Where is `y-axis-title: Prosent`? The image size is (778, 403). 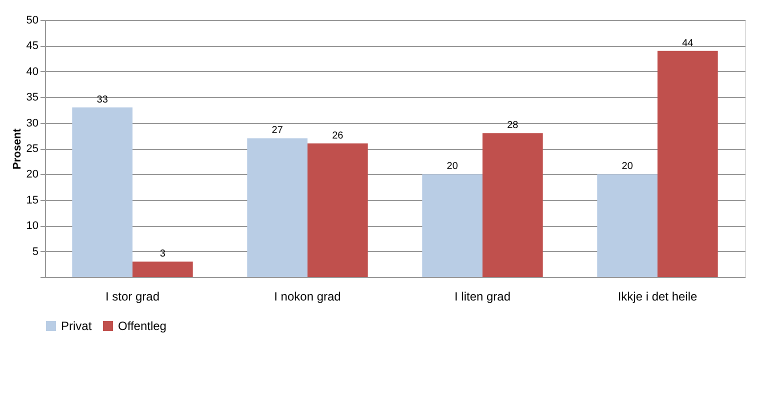
y-axis-title: Prosent is located at coordinates (17, 149).